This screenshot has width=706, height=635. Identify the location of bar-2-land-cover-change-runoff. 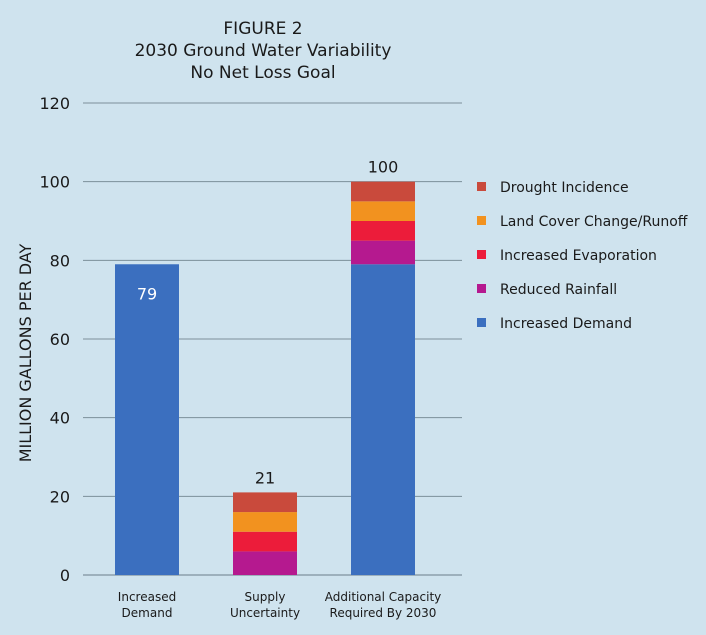
(383, 211).